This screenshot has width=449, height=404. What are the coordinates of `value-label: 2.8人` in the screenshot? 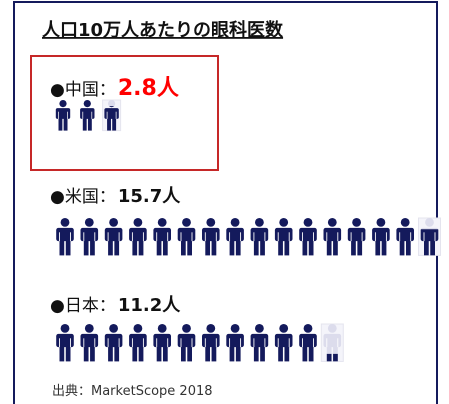 It's located at (148, 88).